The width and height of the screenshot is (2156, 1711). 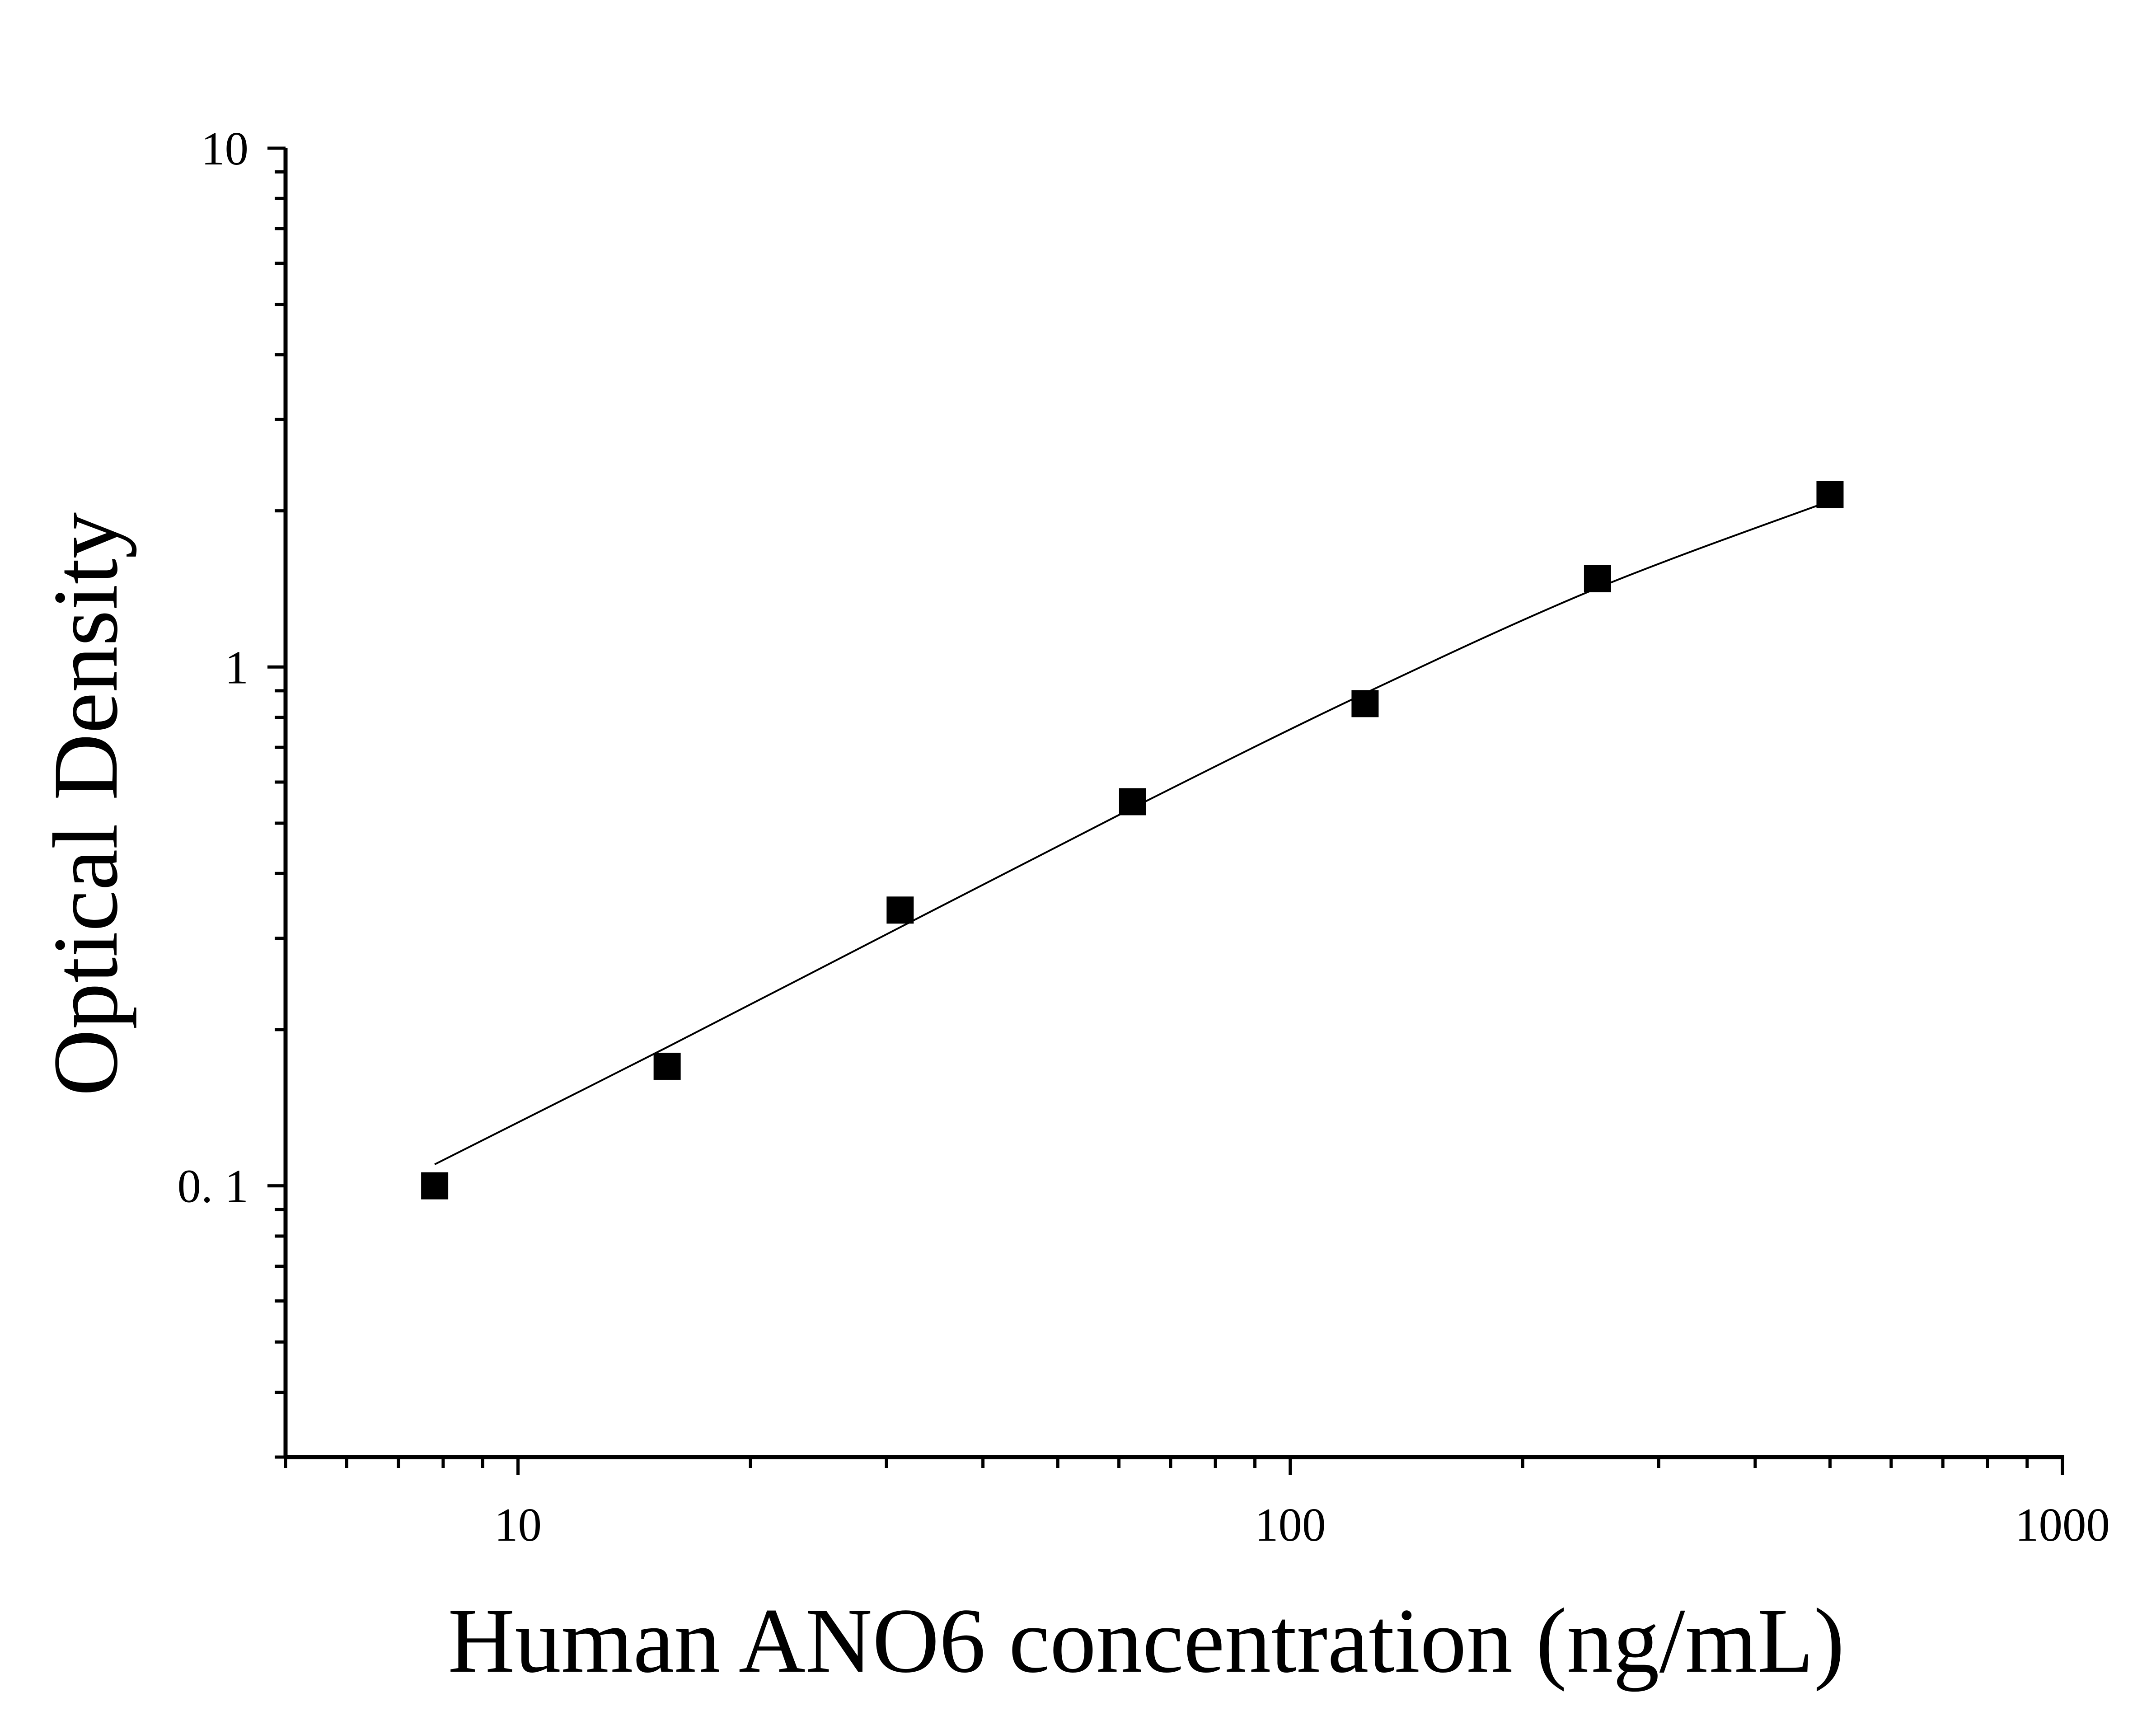 I want to click on x-tick-label: 10, so click(x=518, y=1524).